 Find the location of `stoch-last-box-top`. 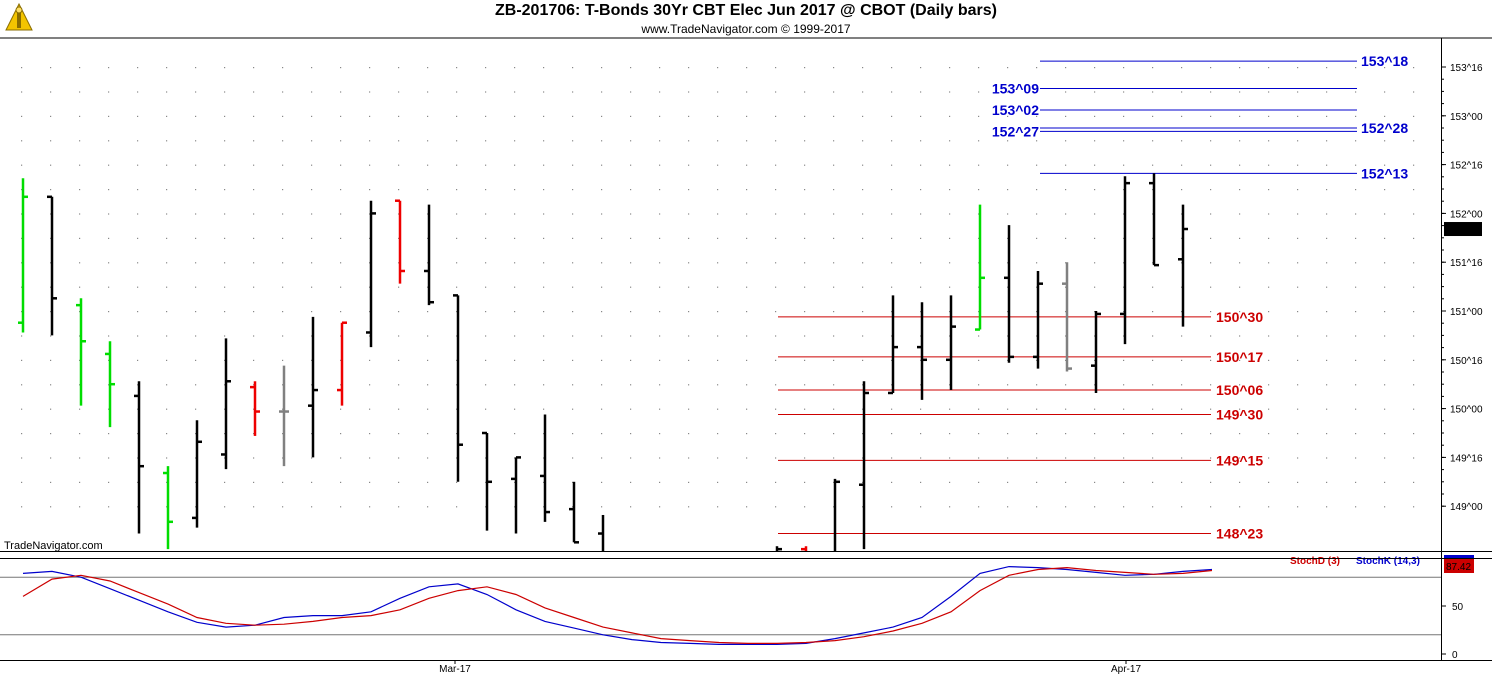

stoch-last-box-top is located at coordinates (1459, 557).